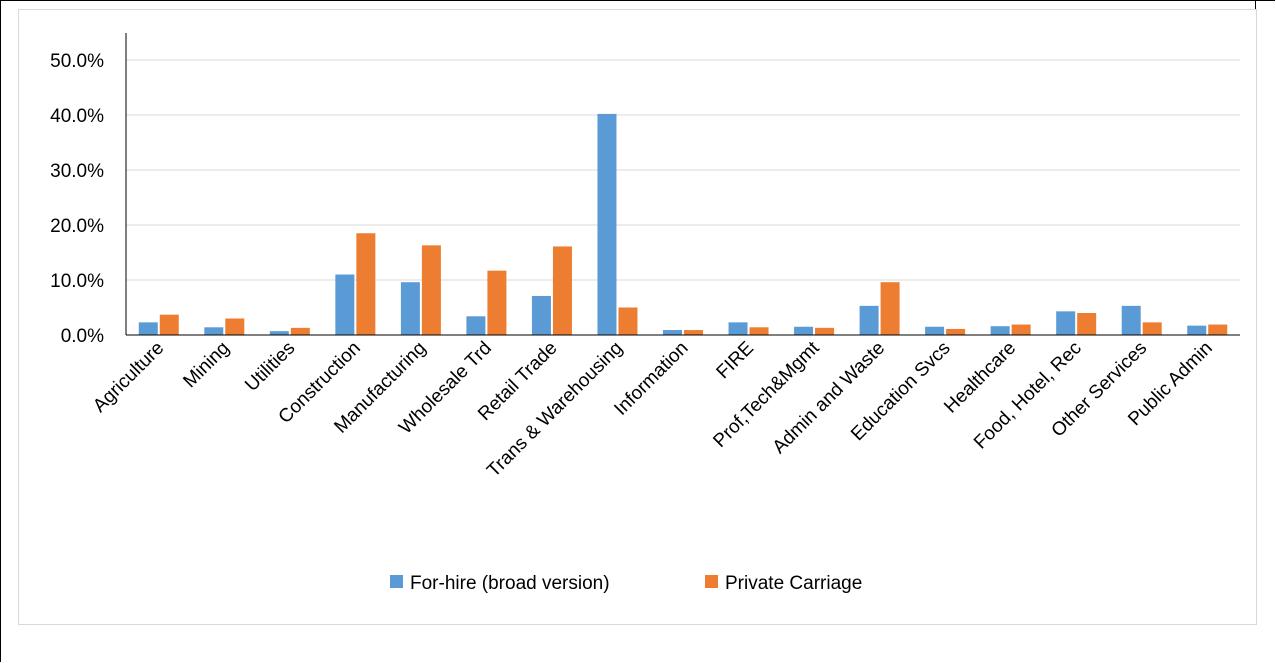  What do you see at coordinates (735, 360) in the screenshot?
I see `x-category-label: FIRE` at bounding box center [735, 360].